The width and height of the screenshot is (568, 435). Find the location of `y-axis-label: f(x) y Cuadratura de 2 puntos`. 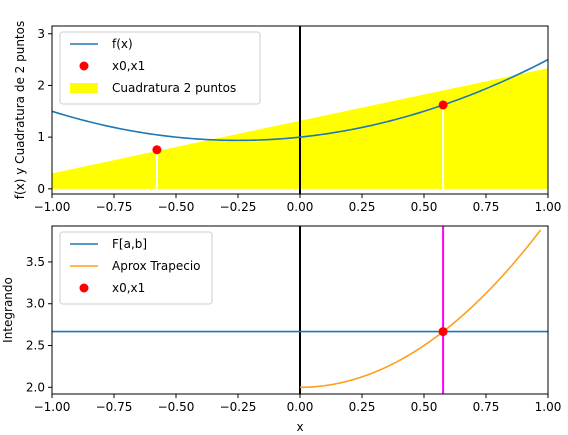

y-axis-label: f(x) y Cuadratura de 2 puntos is located at coordinates (20, 110).